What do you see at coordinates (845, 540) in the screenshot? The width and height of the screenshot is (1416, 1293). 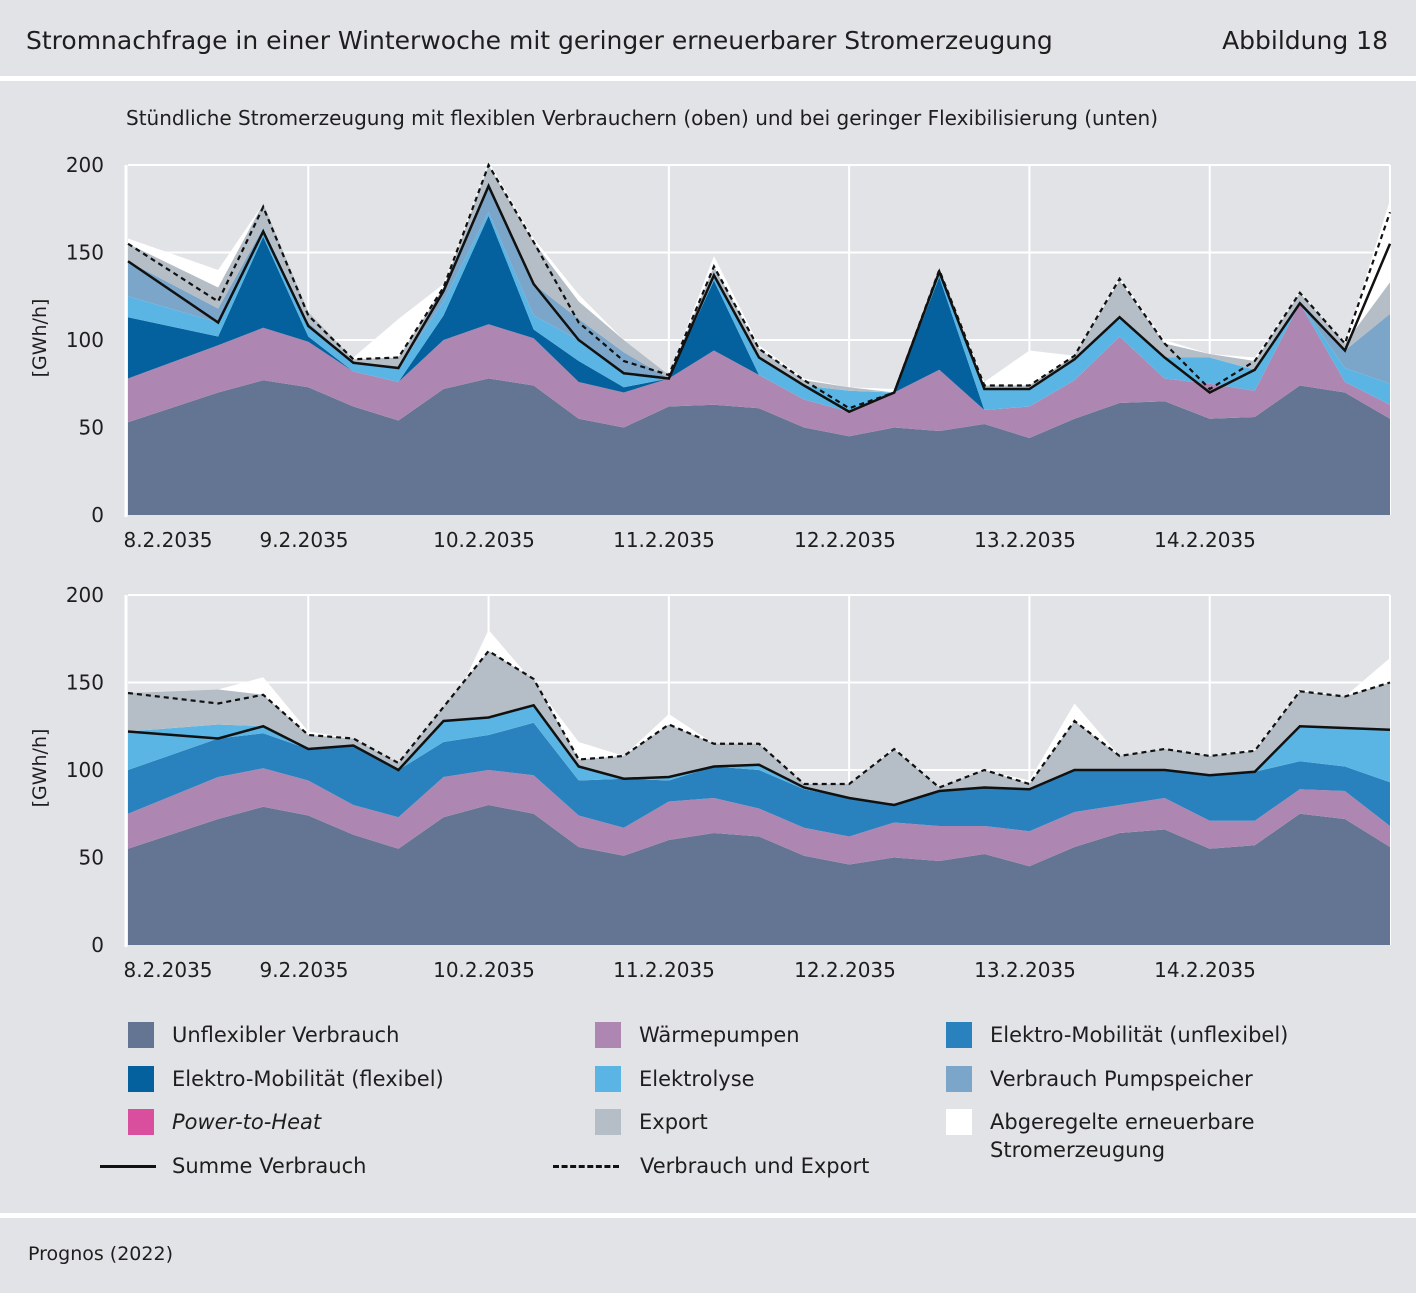 I see `top-xtick-label: 12.2.2035` at bounding box center [845, 540].